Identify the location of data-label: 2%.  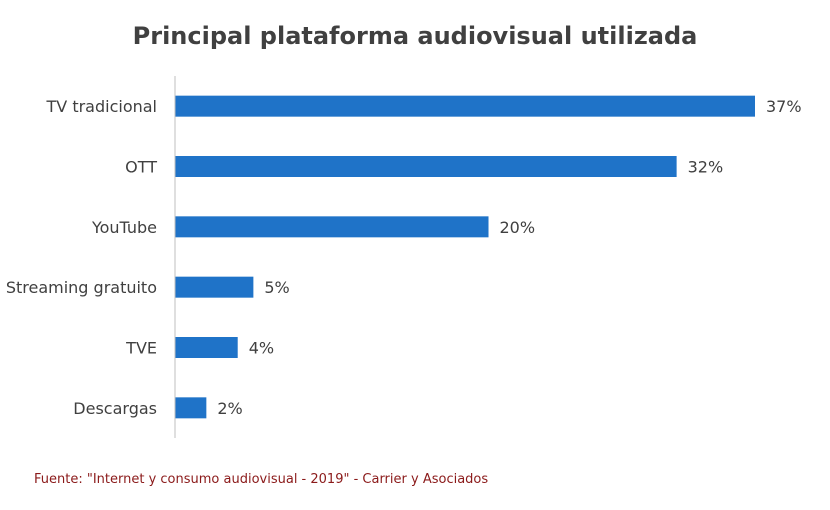
(229, 408).